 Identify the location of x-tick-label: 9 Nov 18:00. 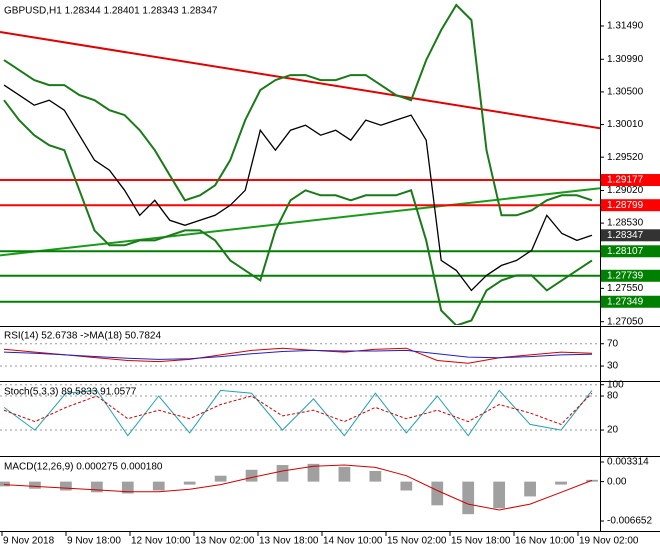
(94, 541).